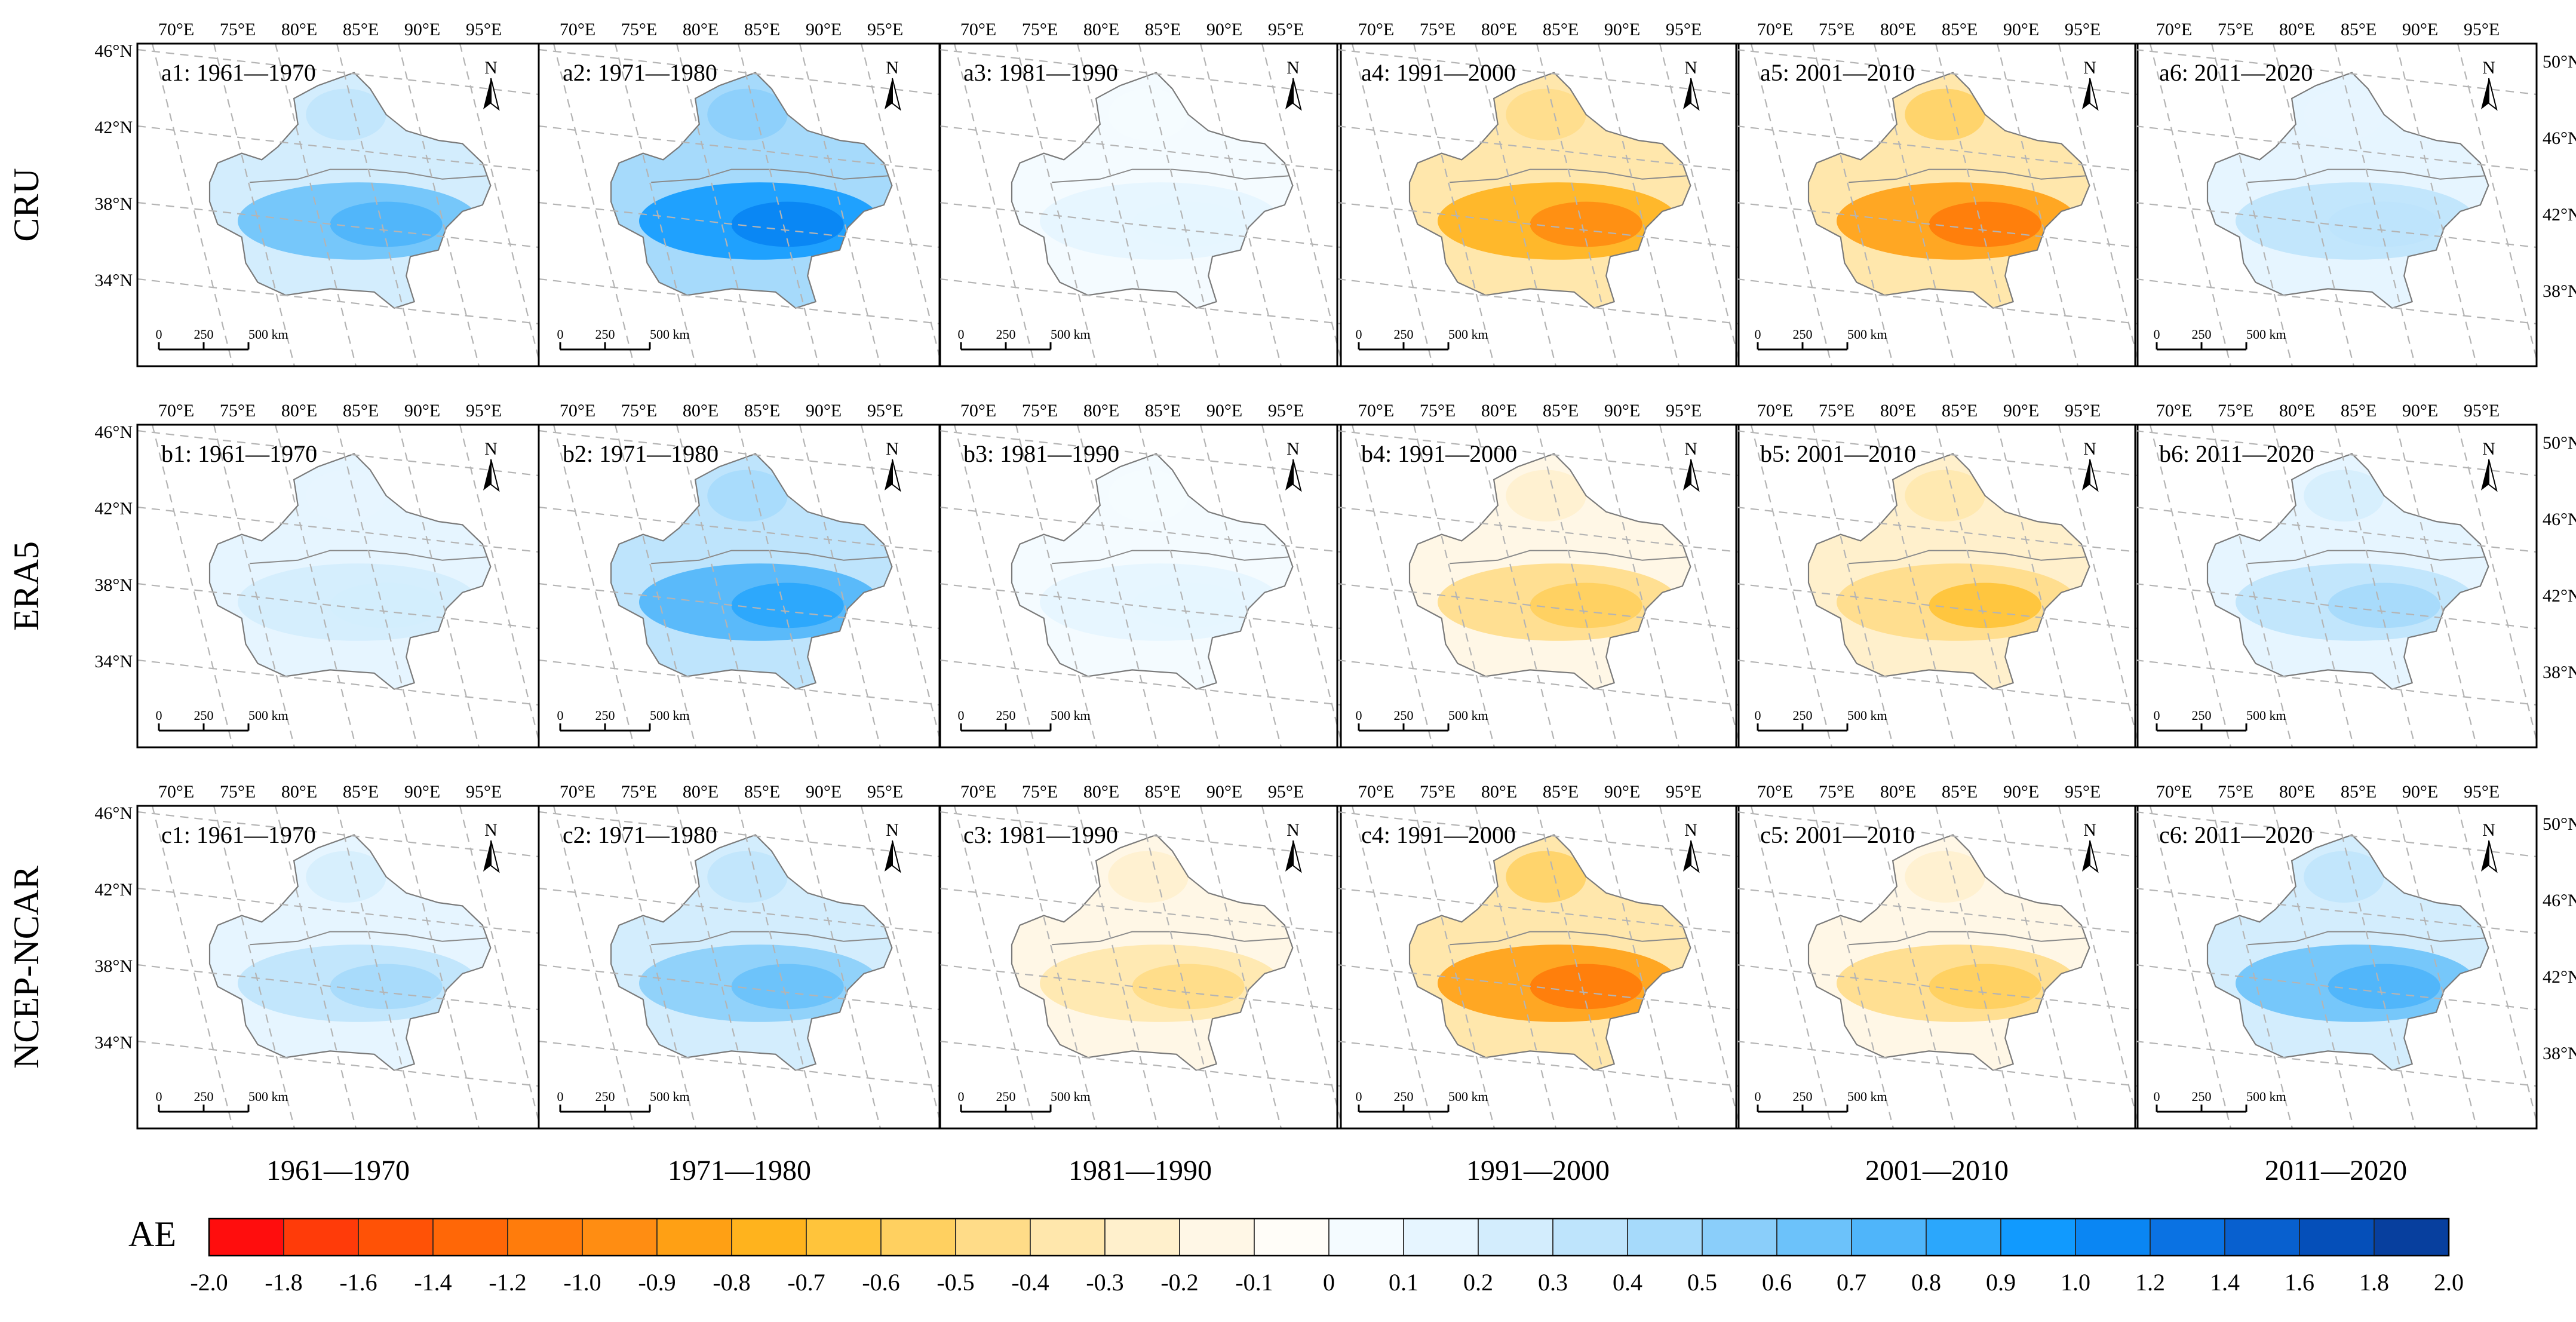 The image size is (2576, 1322). What do you see at coordinates (2150, 1282) in the screenshot?
I see `colorbar-tick-label: 1.2` at bounding box center [2150, 1282].